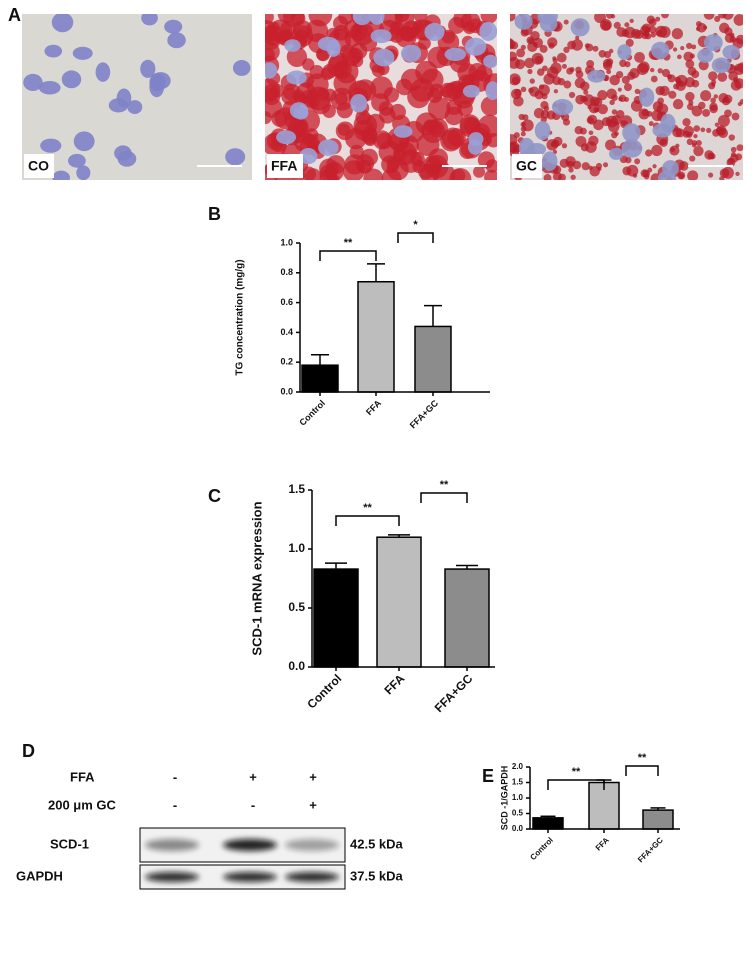 Image resolution: width=754 pixels, height=961 pixels. What do you see at coordinates (642, 758) in the screenshot?
I see `significance-label: **` at bounding box center [642, 758].